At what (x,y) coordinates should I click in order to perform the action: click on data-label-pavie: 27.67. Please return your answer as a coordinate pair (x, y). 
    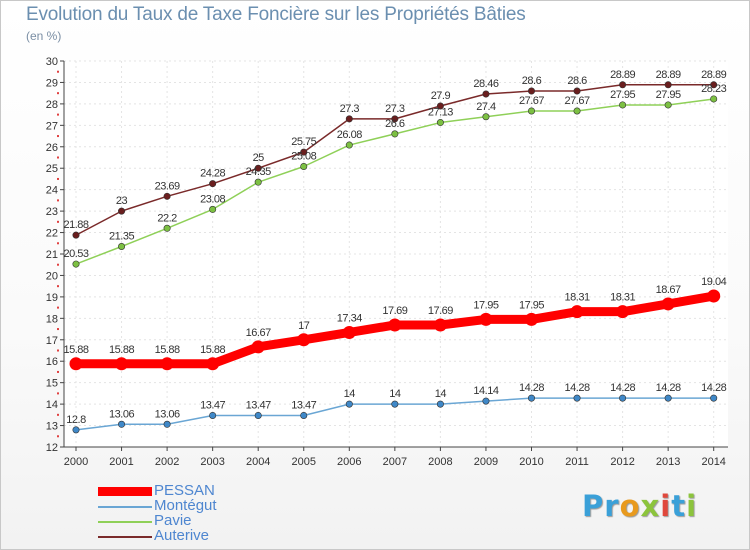
    Looking at the image, I should click on (531, 101).